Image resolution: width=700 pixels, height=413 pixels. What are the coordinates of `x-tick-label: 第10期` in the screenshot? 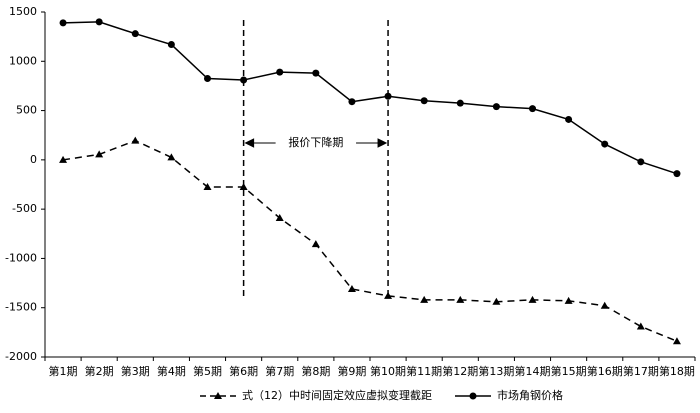 It's located at (388, 371).